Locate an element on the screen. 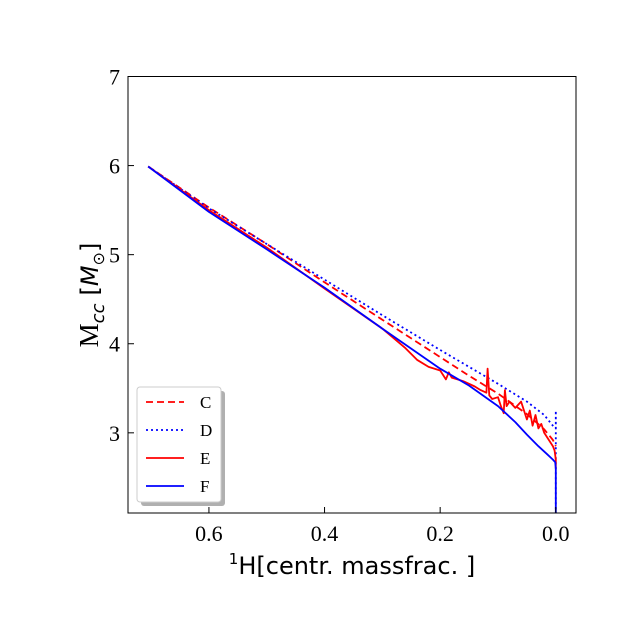 The height and width of the screenshot is (641, 640). x-tick-label: 0.6 is located at coordinates (209, 533).